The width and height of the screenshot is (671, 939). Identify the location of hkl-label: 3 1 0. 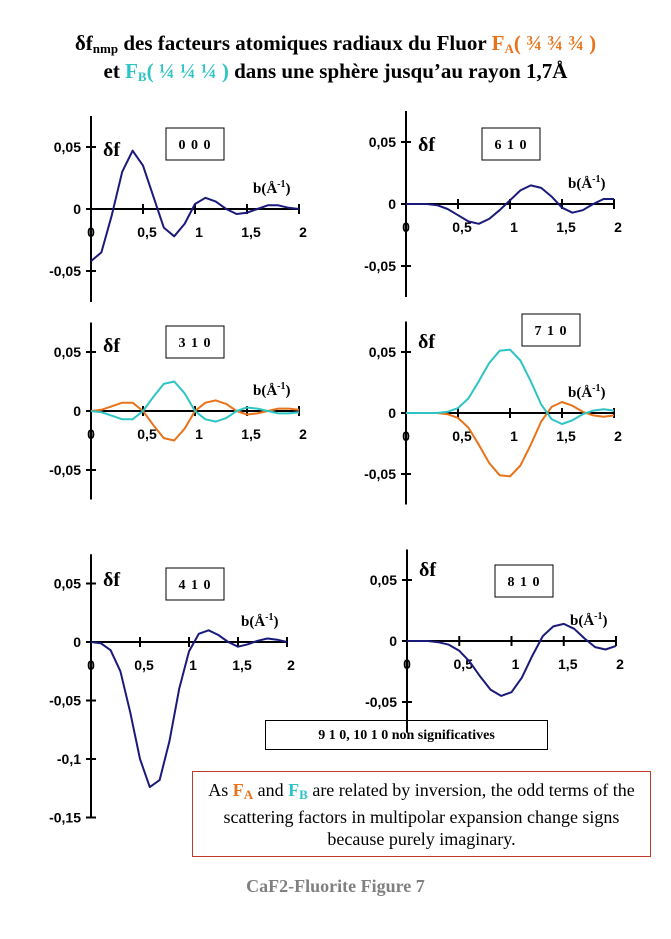
(195, 343).